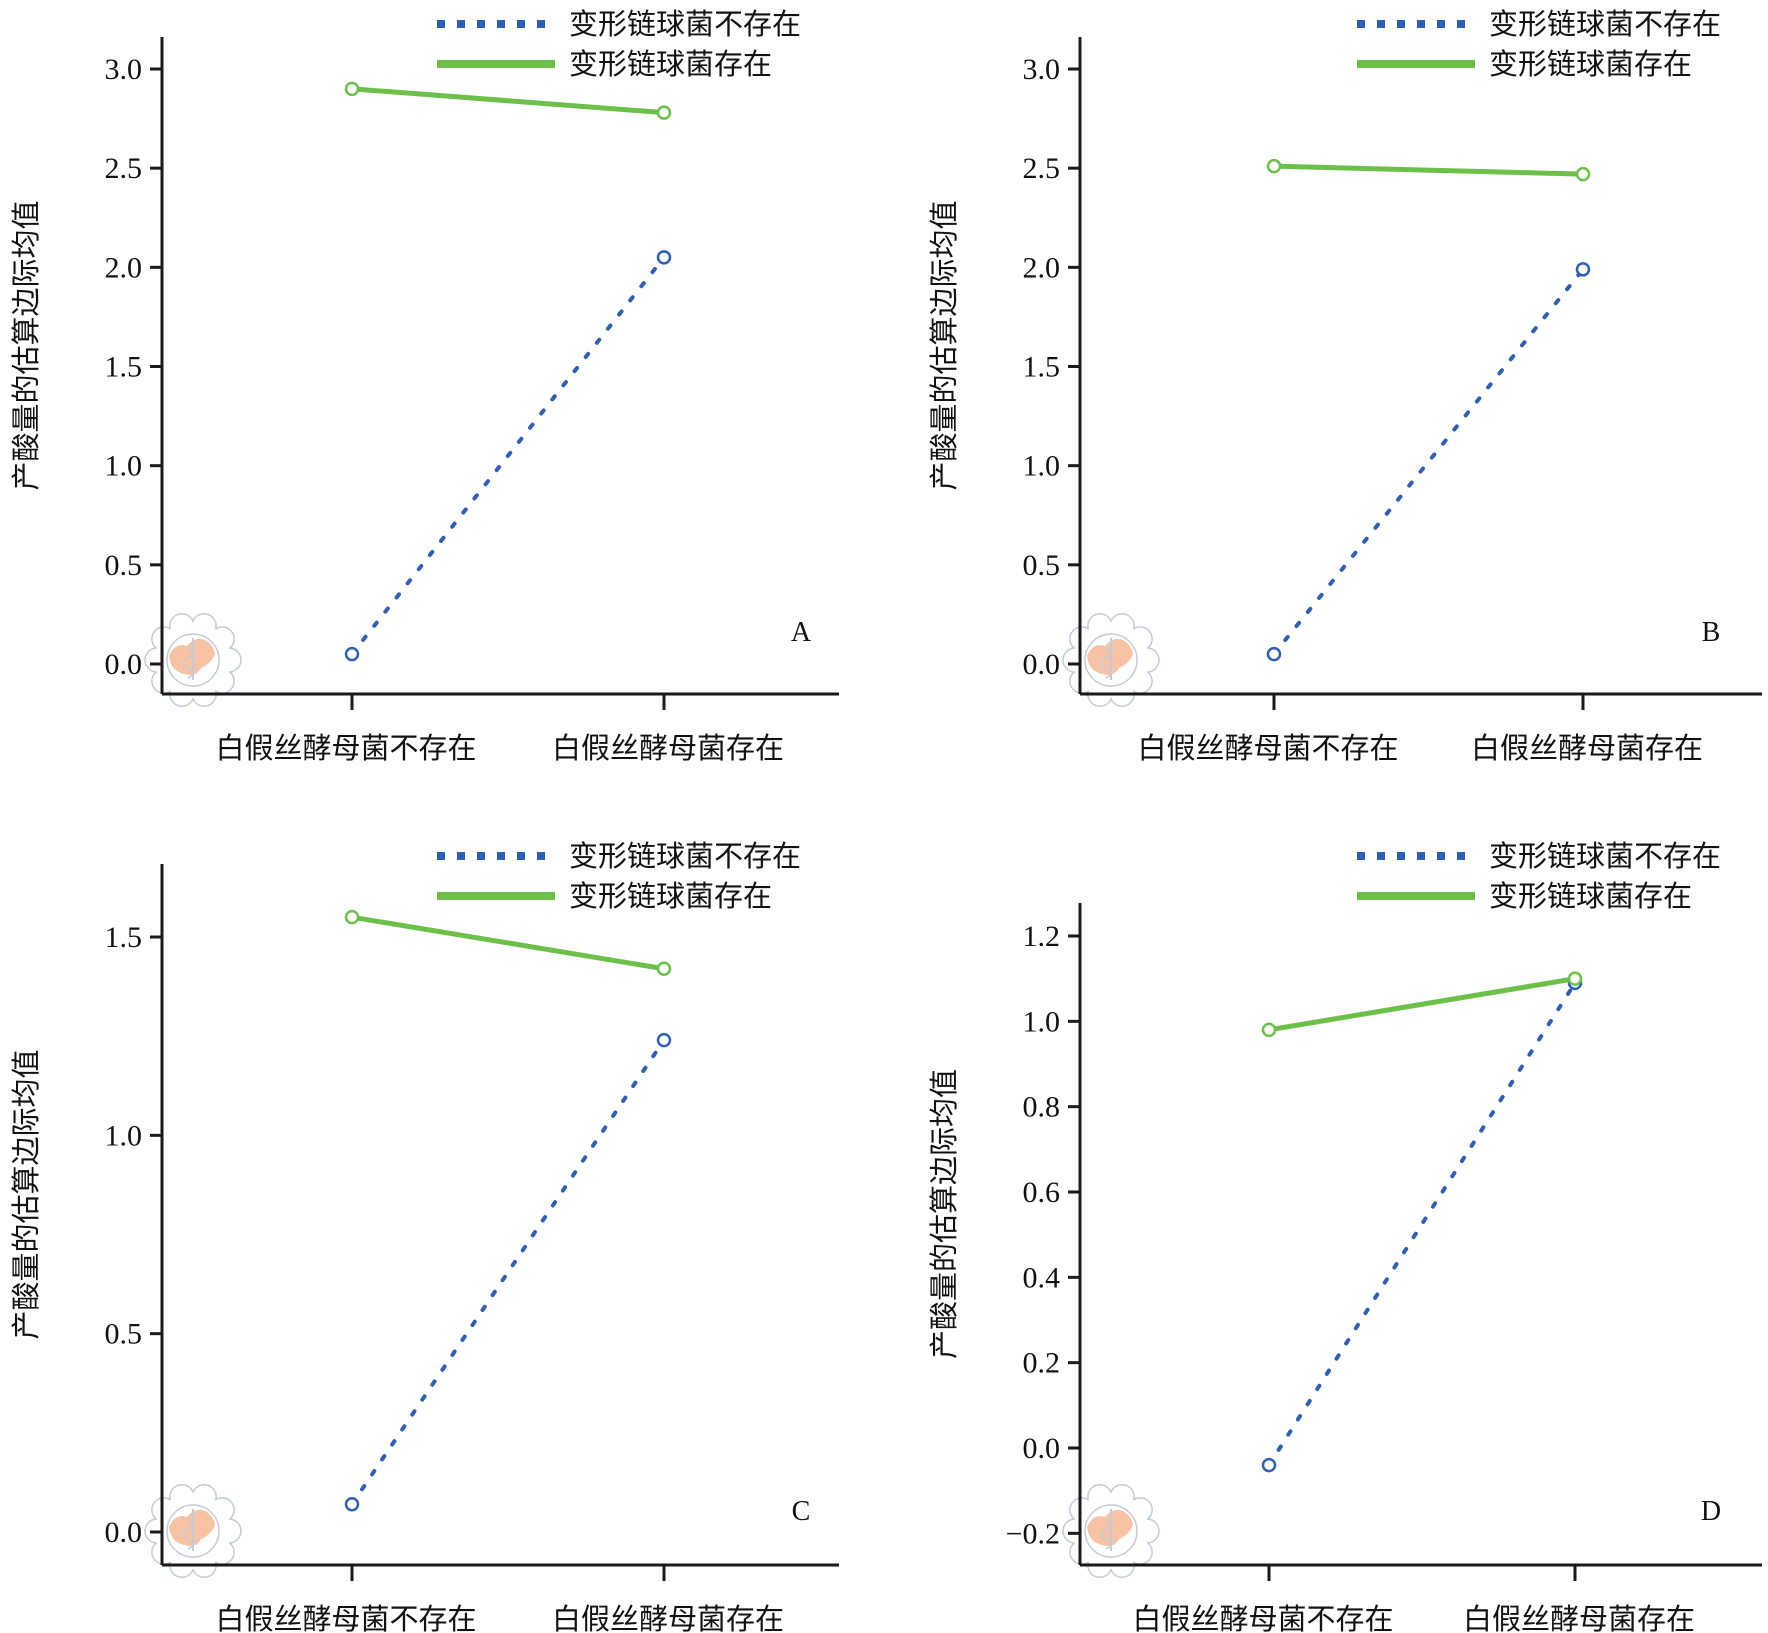 This screenshot has width=1768, height=1633. Describe the element at coordinates (1042, 1192) in the screenshot. I see `y-tick-label: 0.6` at that location.